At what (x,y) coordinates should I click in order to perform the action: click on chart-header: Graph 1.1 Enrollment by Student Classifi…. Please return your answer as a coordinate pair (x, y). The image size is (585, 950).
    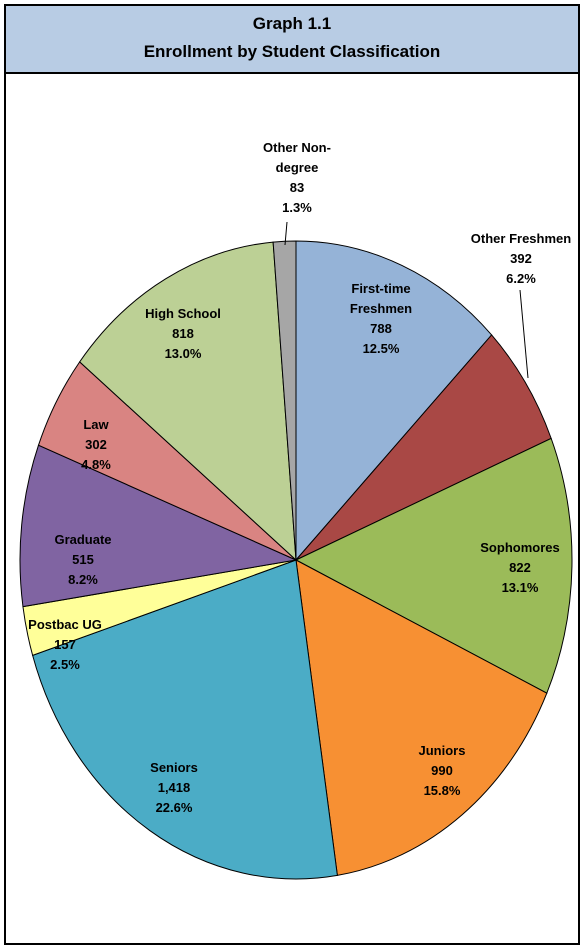
    Looking at the image, I should click on (292, 40).